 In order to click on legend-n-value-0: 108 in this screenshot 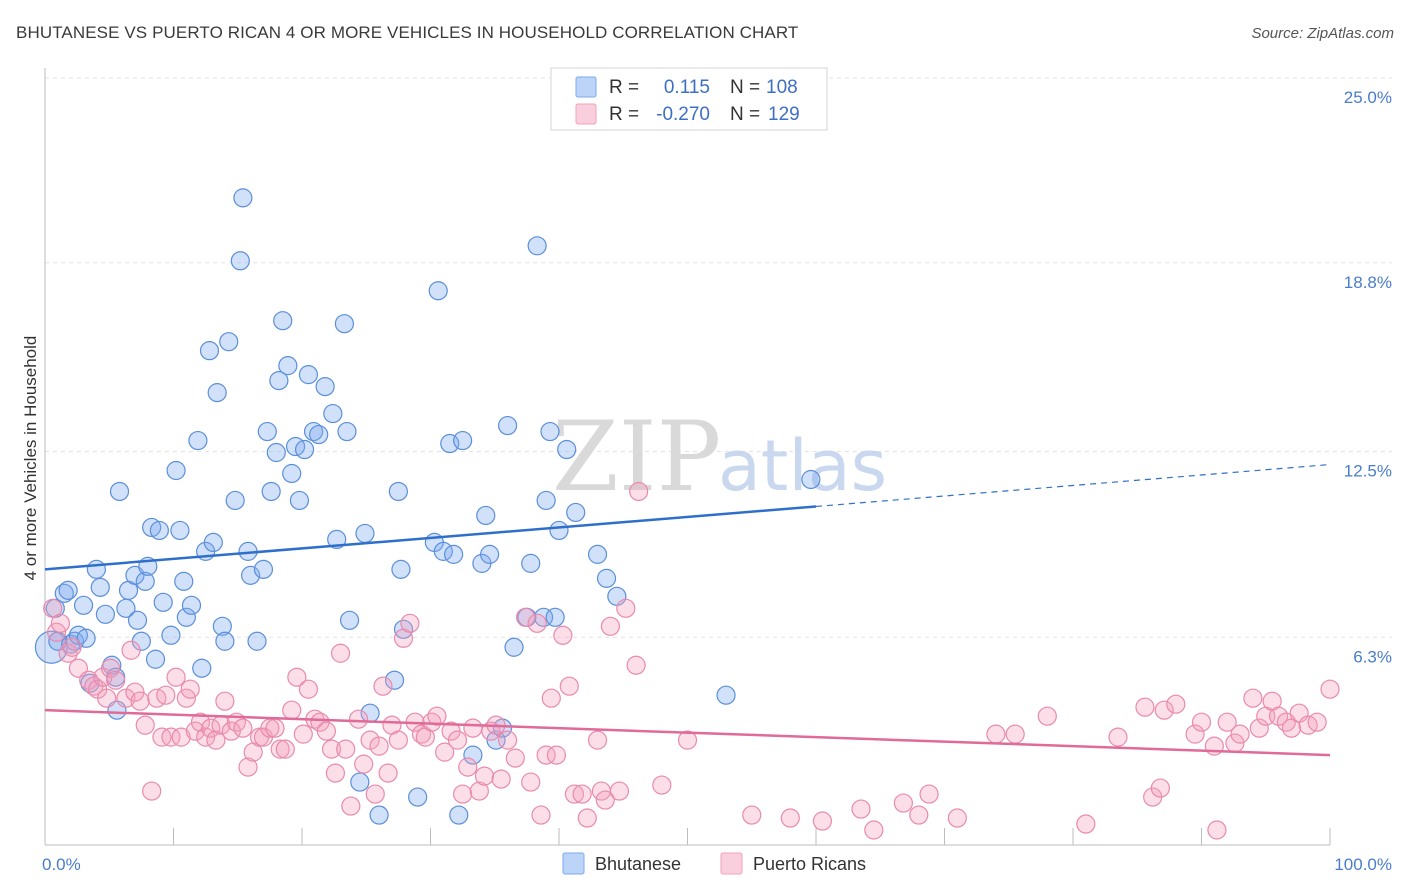, I will do `click(782, 87)`.